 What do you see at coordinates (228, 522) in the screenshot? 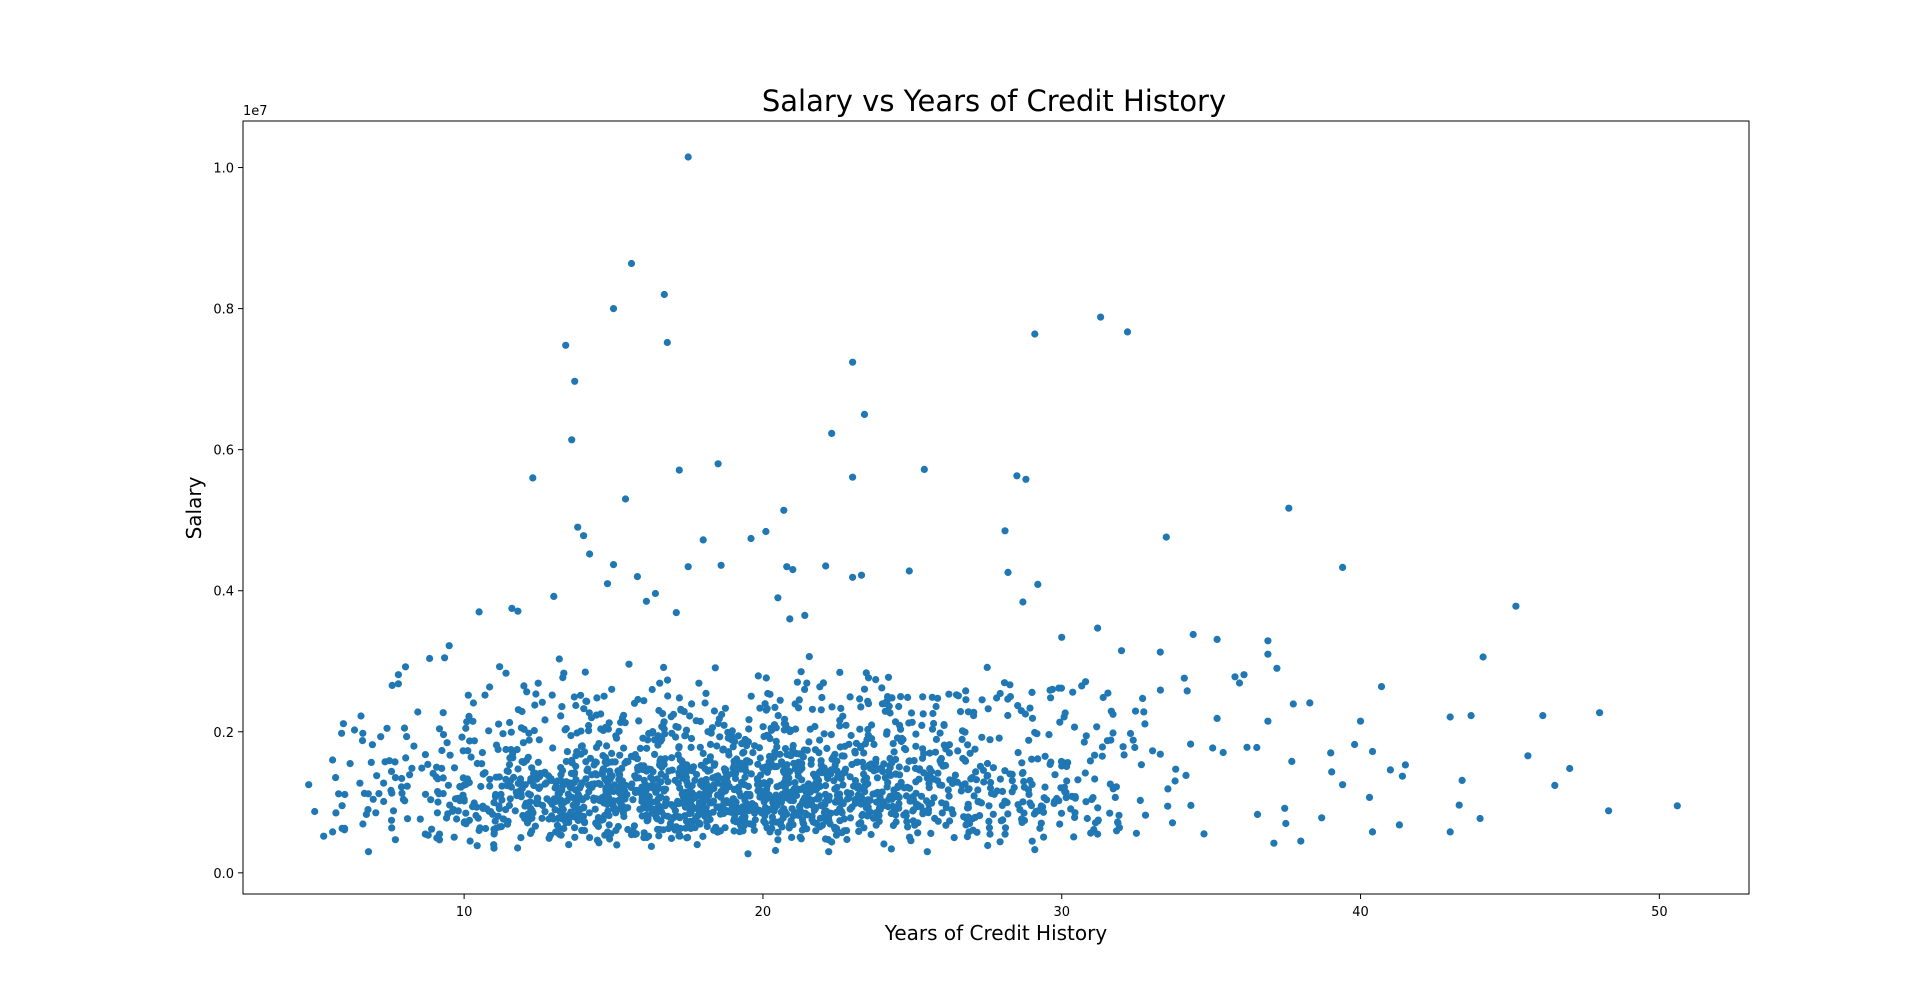
I see `y-axis-ticks: 0.0 0.2 0.4 0.6 0.8 1.0` at bounding box center [228, 522].